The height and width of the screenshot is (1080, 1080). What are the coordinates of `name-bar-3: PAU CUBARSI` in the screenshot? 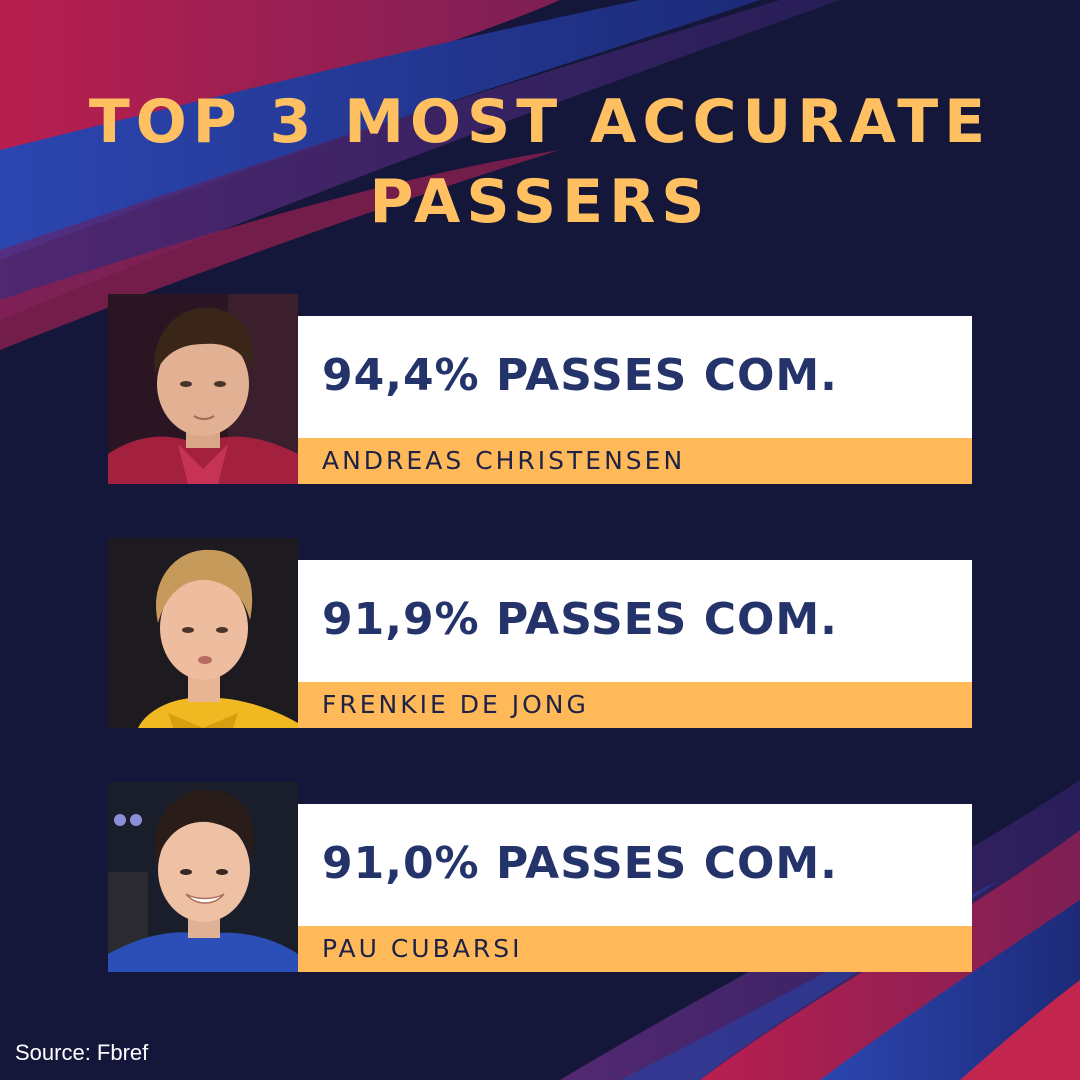 It's located at (635, 949).